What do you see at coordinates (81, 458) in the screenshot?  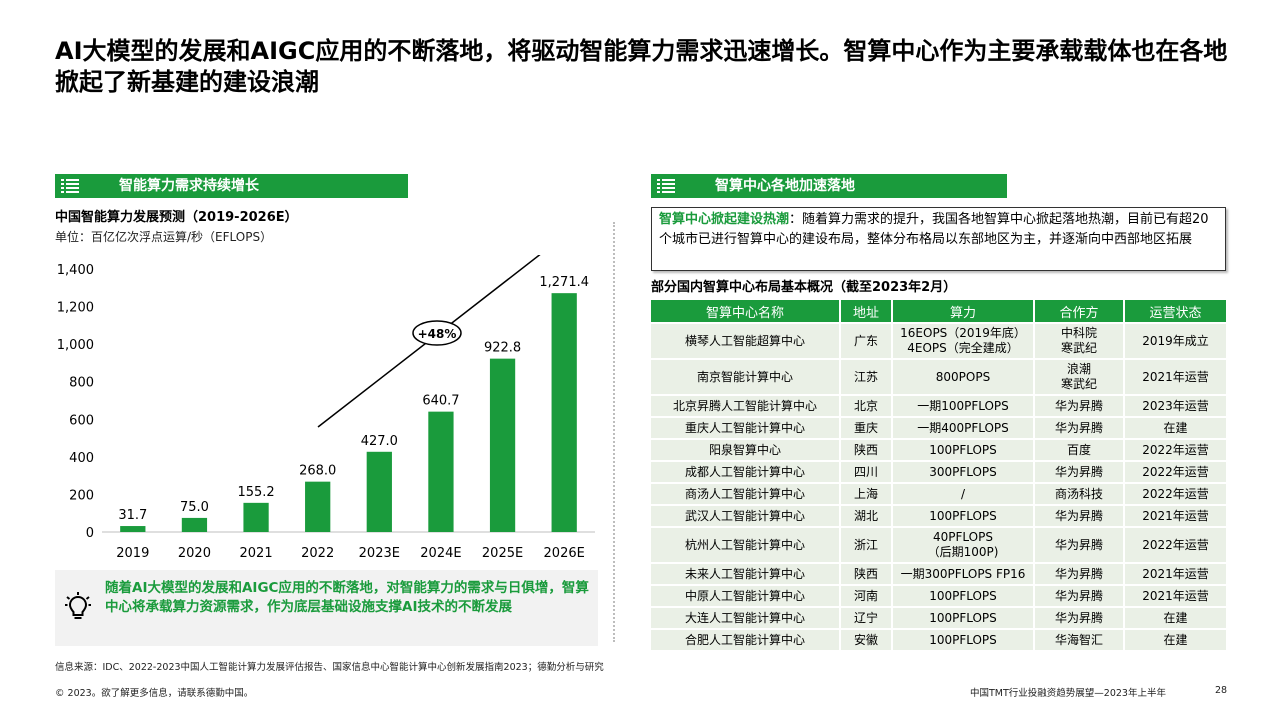 I see `y-tick-label: 400` at bounding box center [81, 458].